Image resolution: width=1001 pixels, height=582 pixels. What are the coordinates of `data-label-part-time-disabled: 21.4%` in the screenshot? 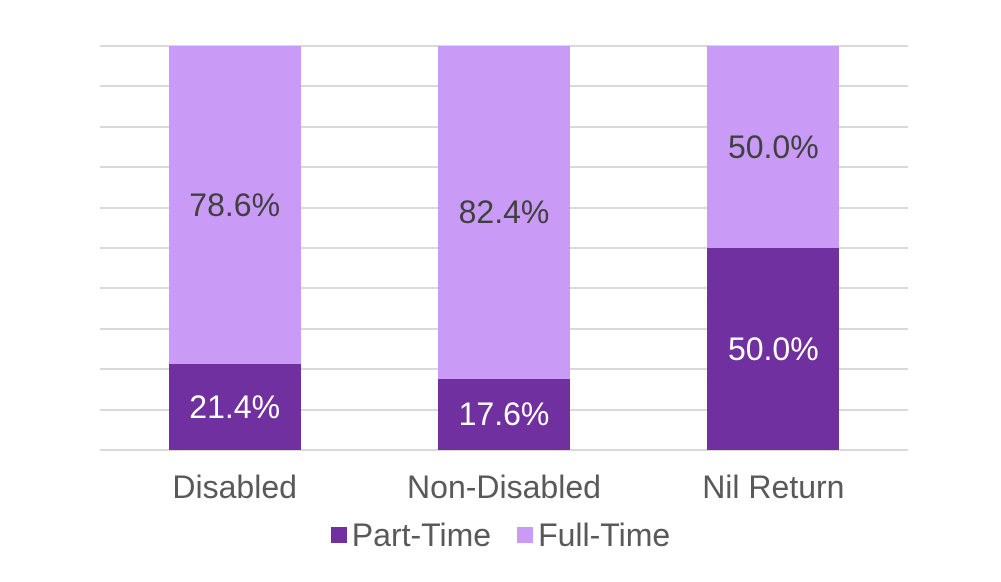 It's located at (235, 406).